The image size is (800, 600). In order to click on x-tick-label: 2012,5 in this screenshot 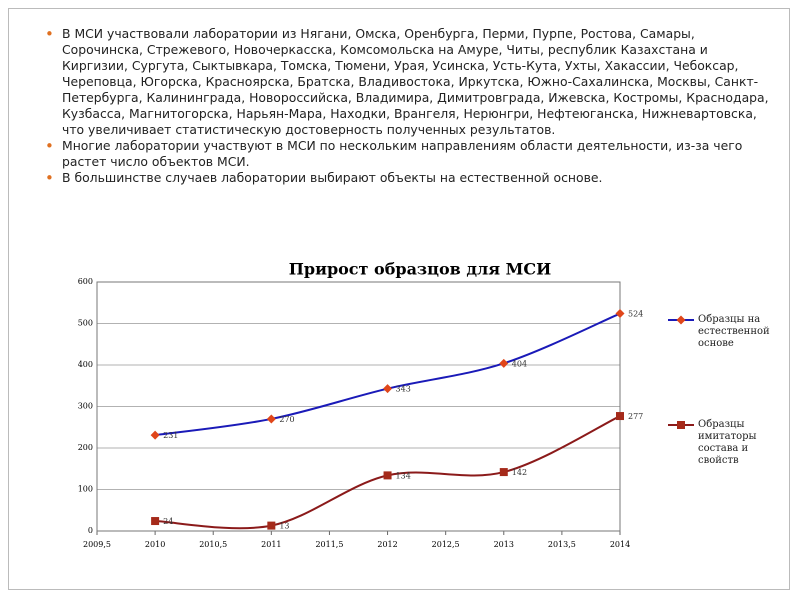, I will do `click(446, 544)`.